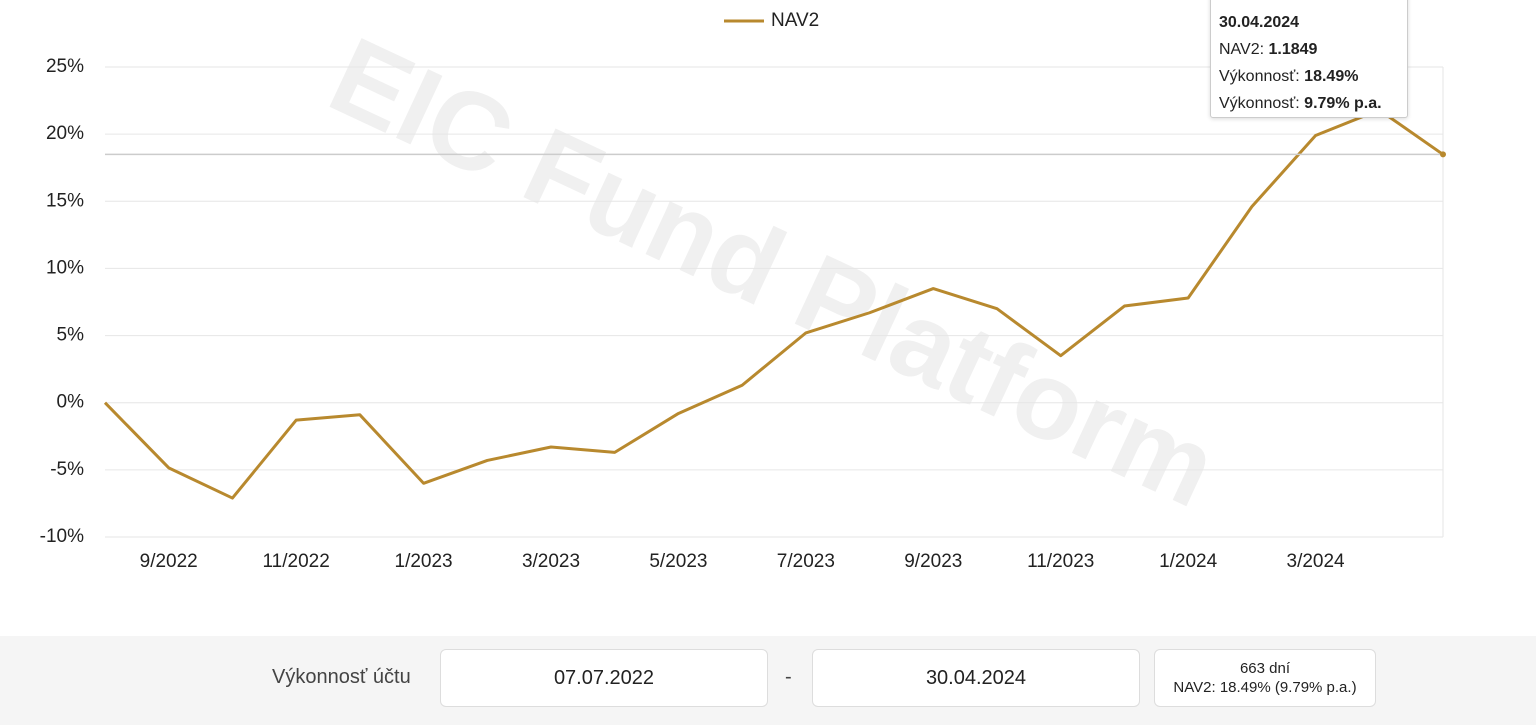 Image resolution: width=1536 pixels, height=725 pixels. I want to click on date-to-input: 30.04.2024, so click(976, 678).